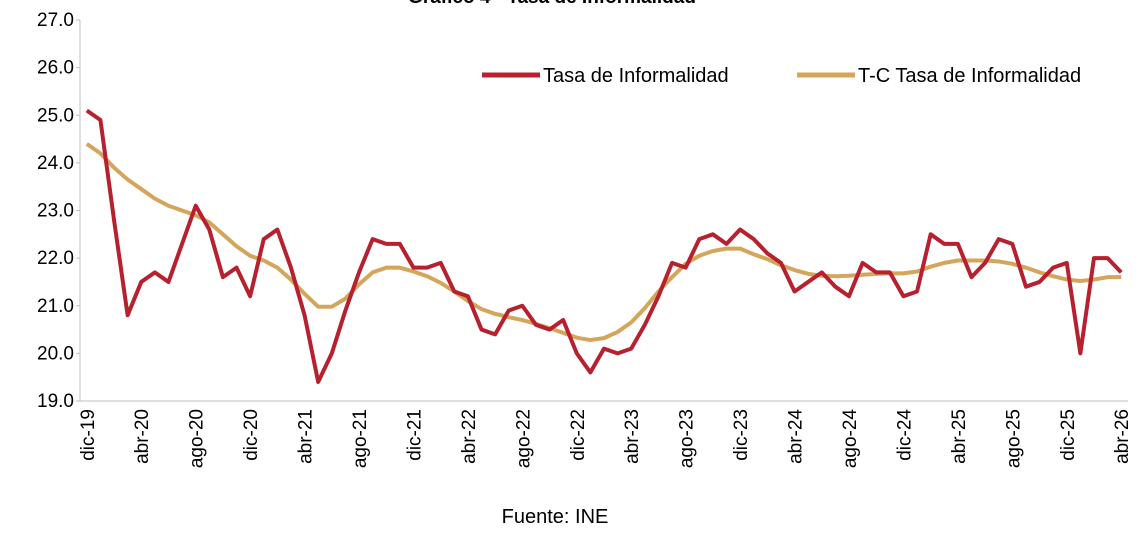 The width and height of the screenshot is (1142, 536). I want to click on x-tick-label: ago-25, so click(1013, 438).